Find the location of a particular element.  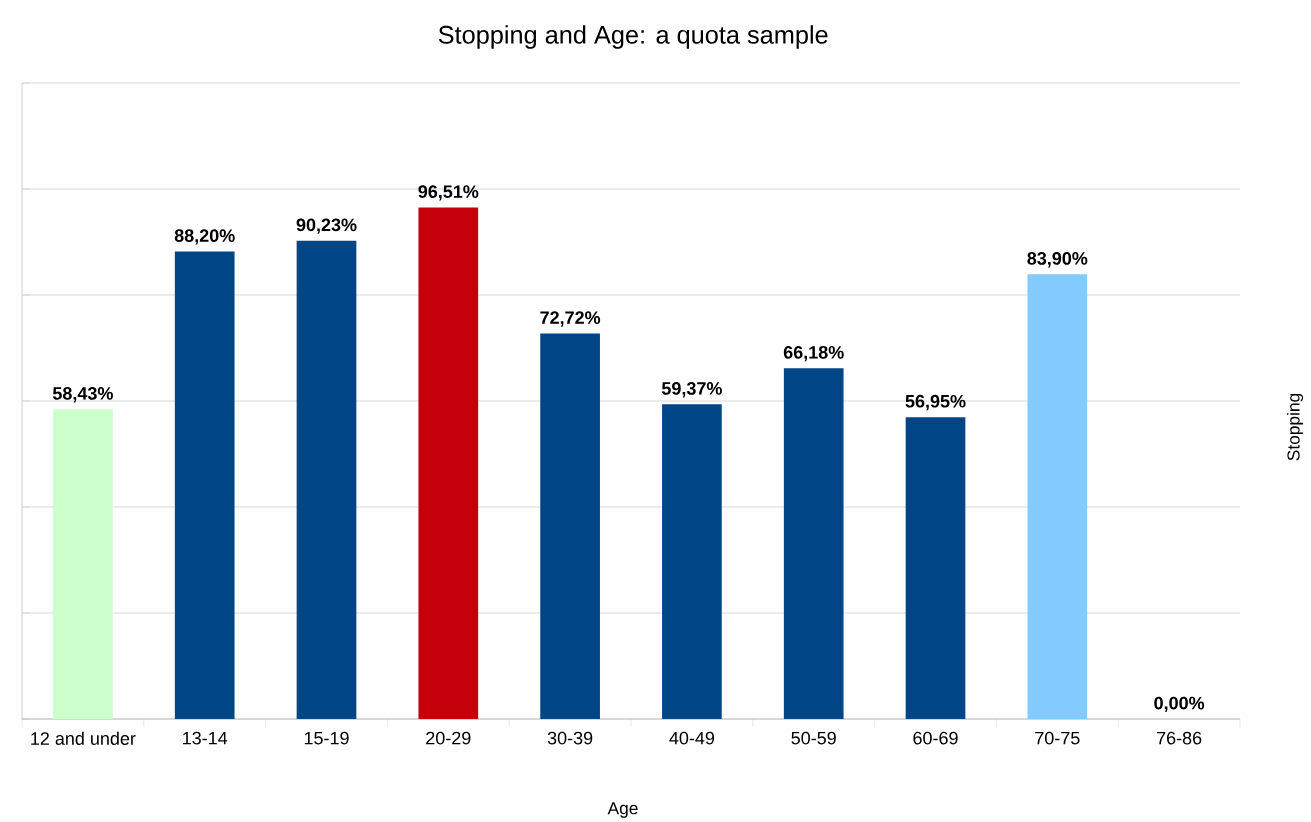

y-axis-title: Stopping is located at coordinates (1295, 427).